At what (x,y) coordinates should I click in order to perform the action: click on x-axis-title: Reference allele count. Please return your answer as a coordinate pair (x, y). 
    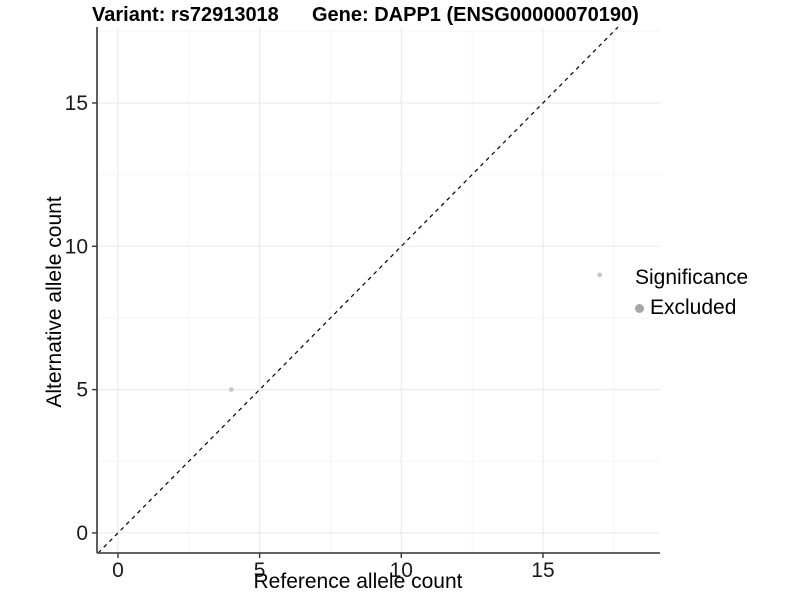
    Looking at the image, I should click on (358, 581).